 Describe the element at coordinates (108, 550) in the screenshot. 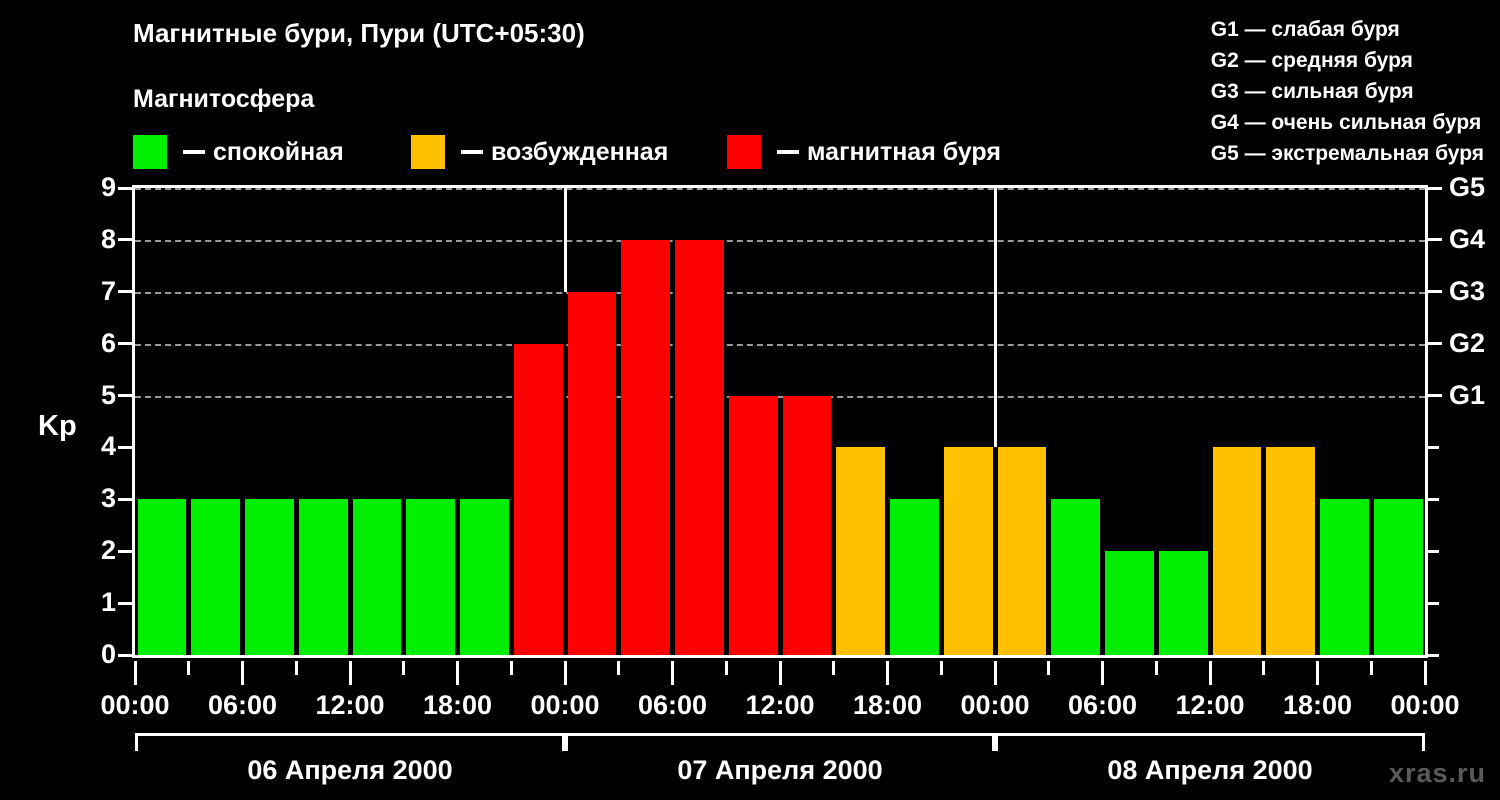

I see `y-axis-tick-label: 2` at that location.